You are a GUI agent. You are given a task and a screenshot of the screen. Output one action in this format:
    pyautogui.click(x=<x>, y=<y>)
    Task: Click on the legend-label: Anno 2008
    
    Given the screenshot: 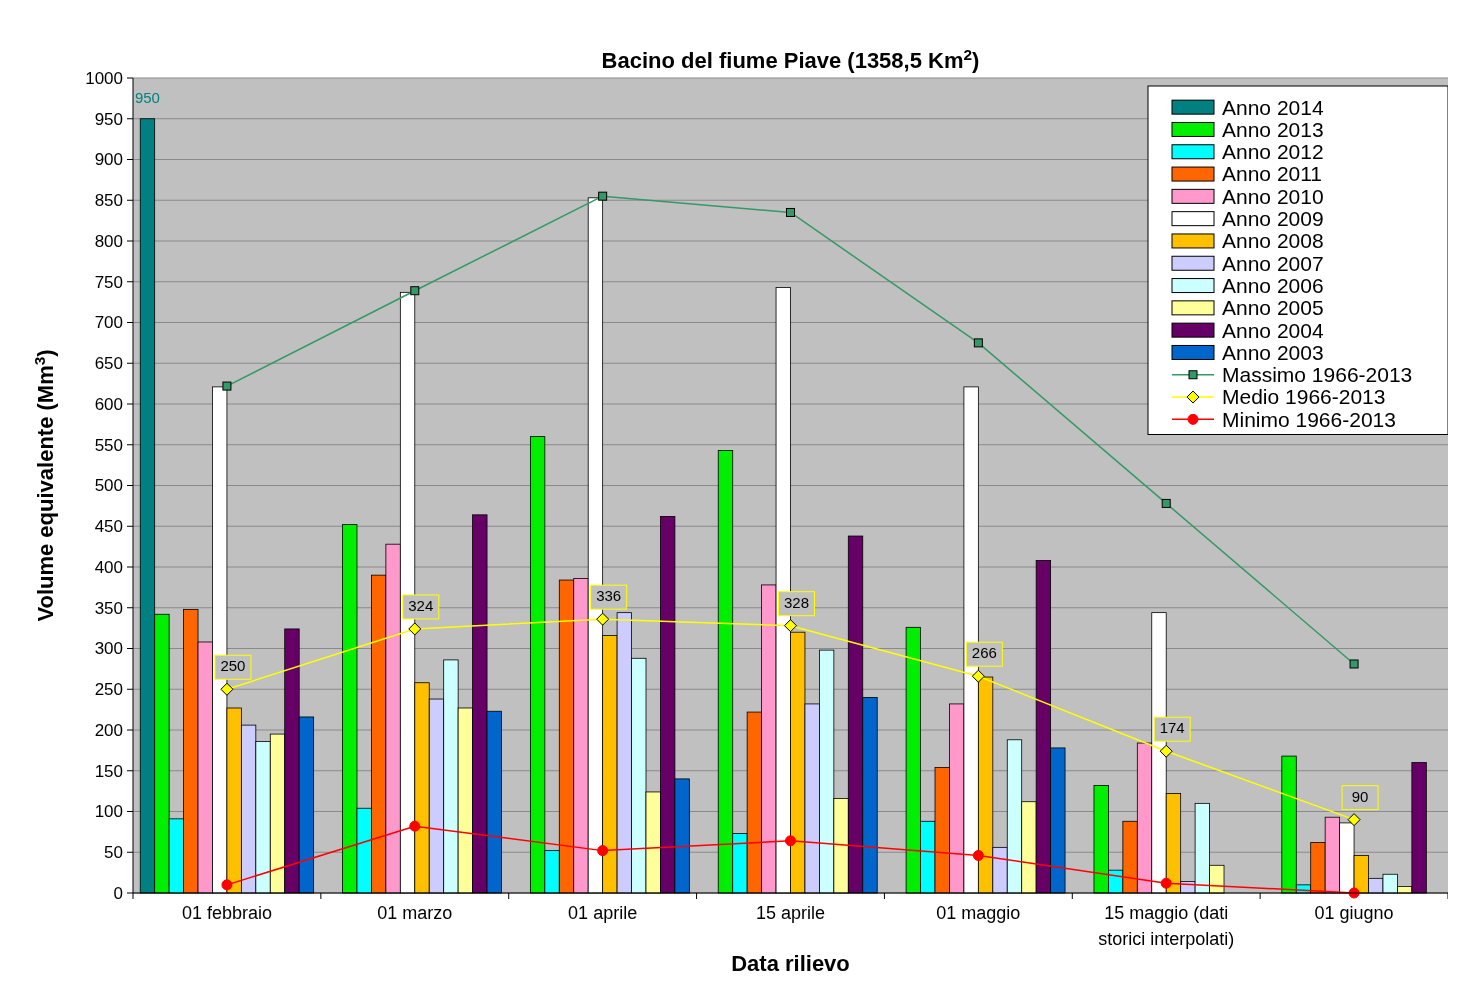 What is the action you would take?
    pyautogui.click(x=1273, y=241)
    